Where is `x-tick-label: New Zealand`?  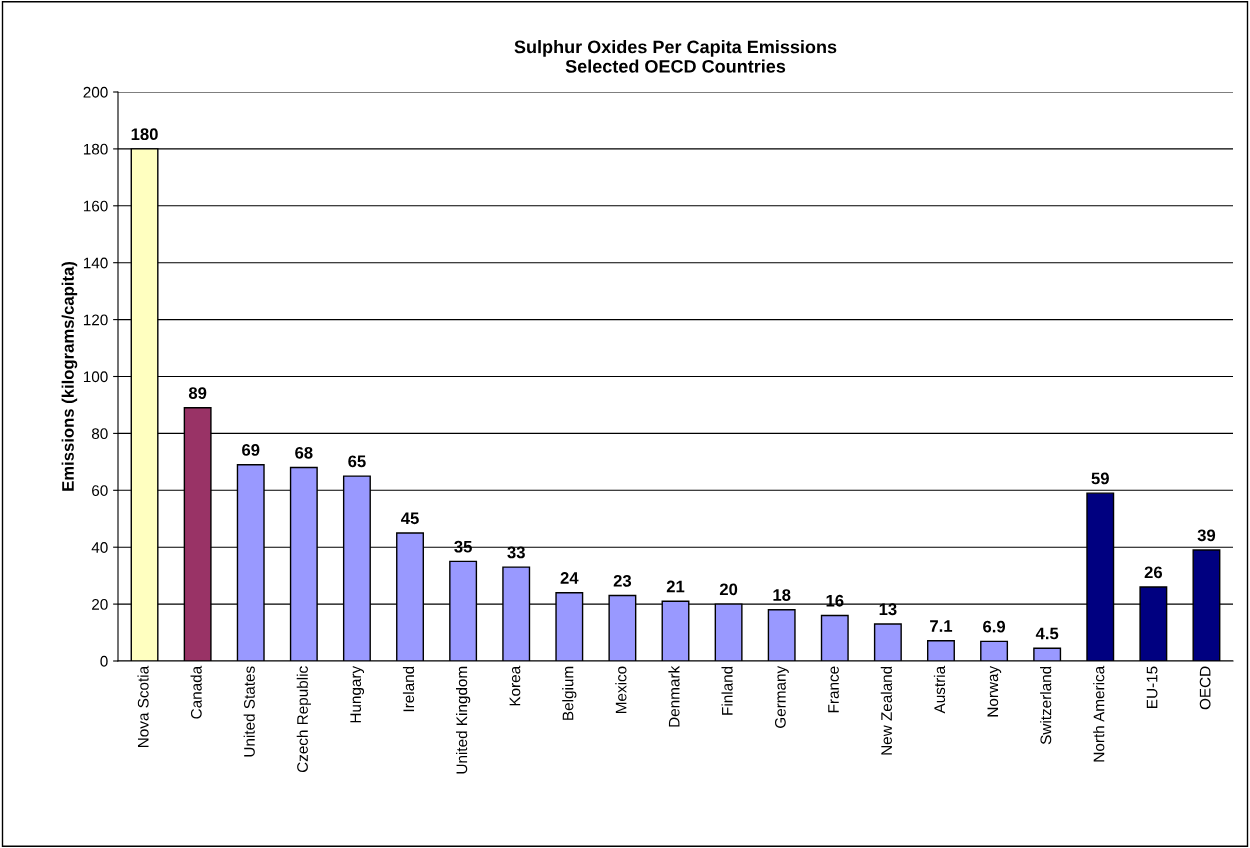
x-tick-label: New Zealand is located at coordinates (886, 710).